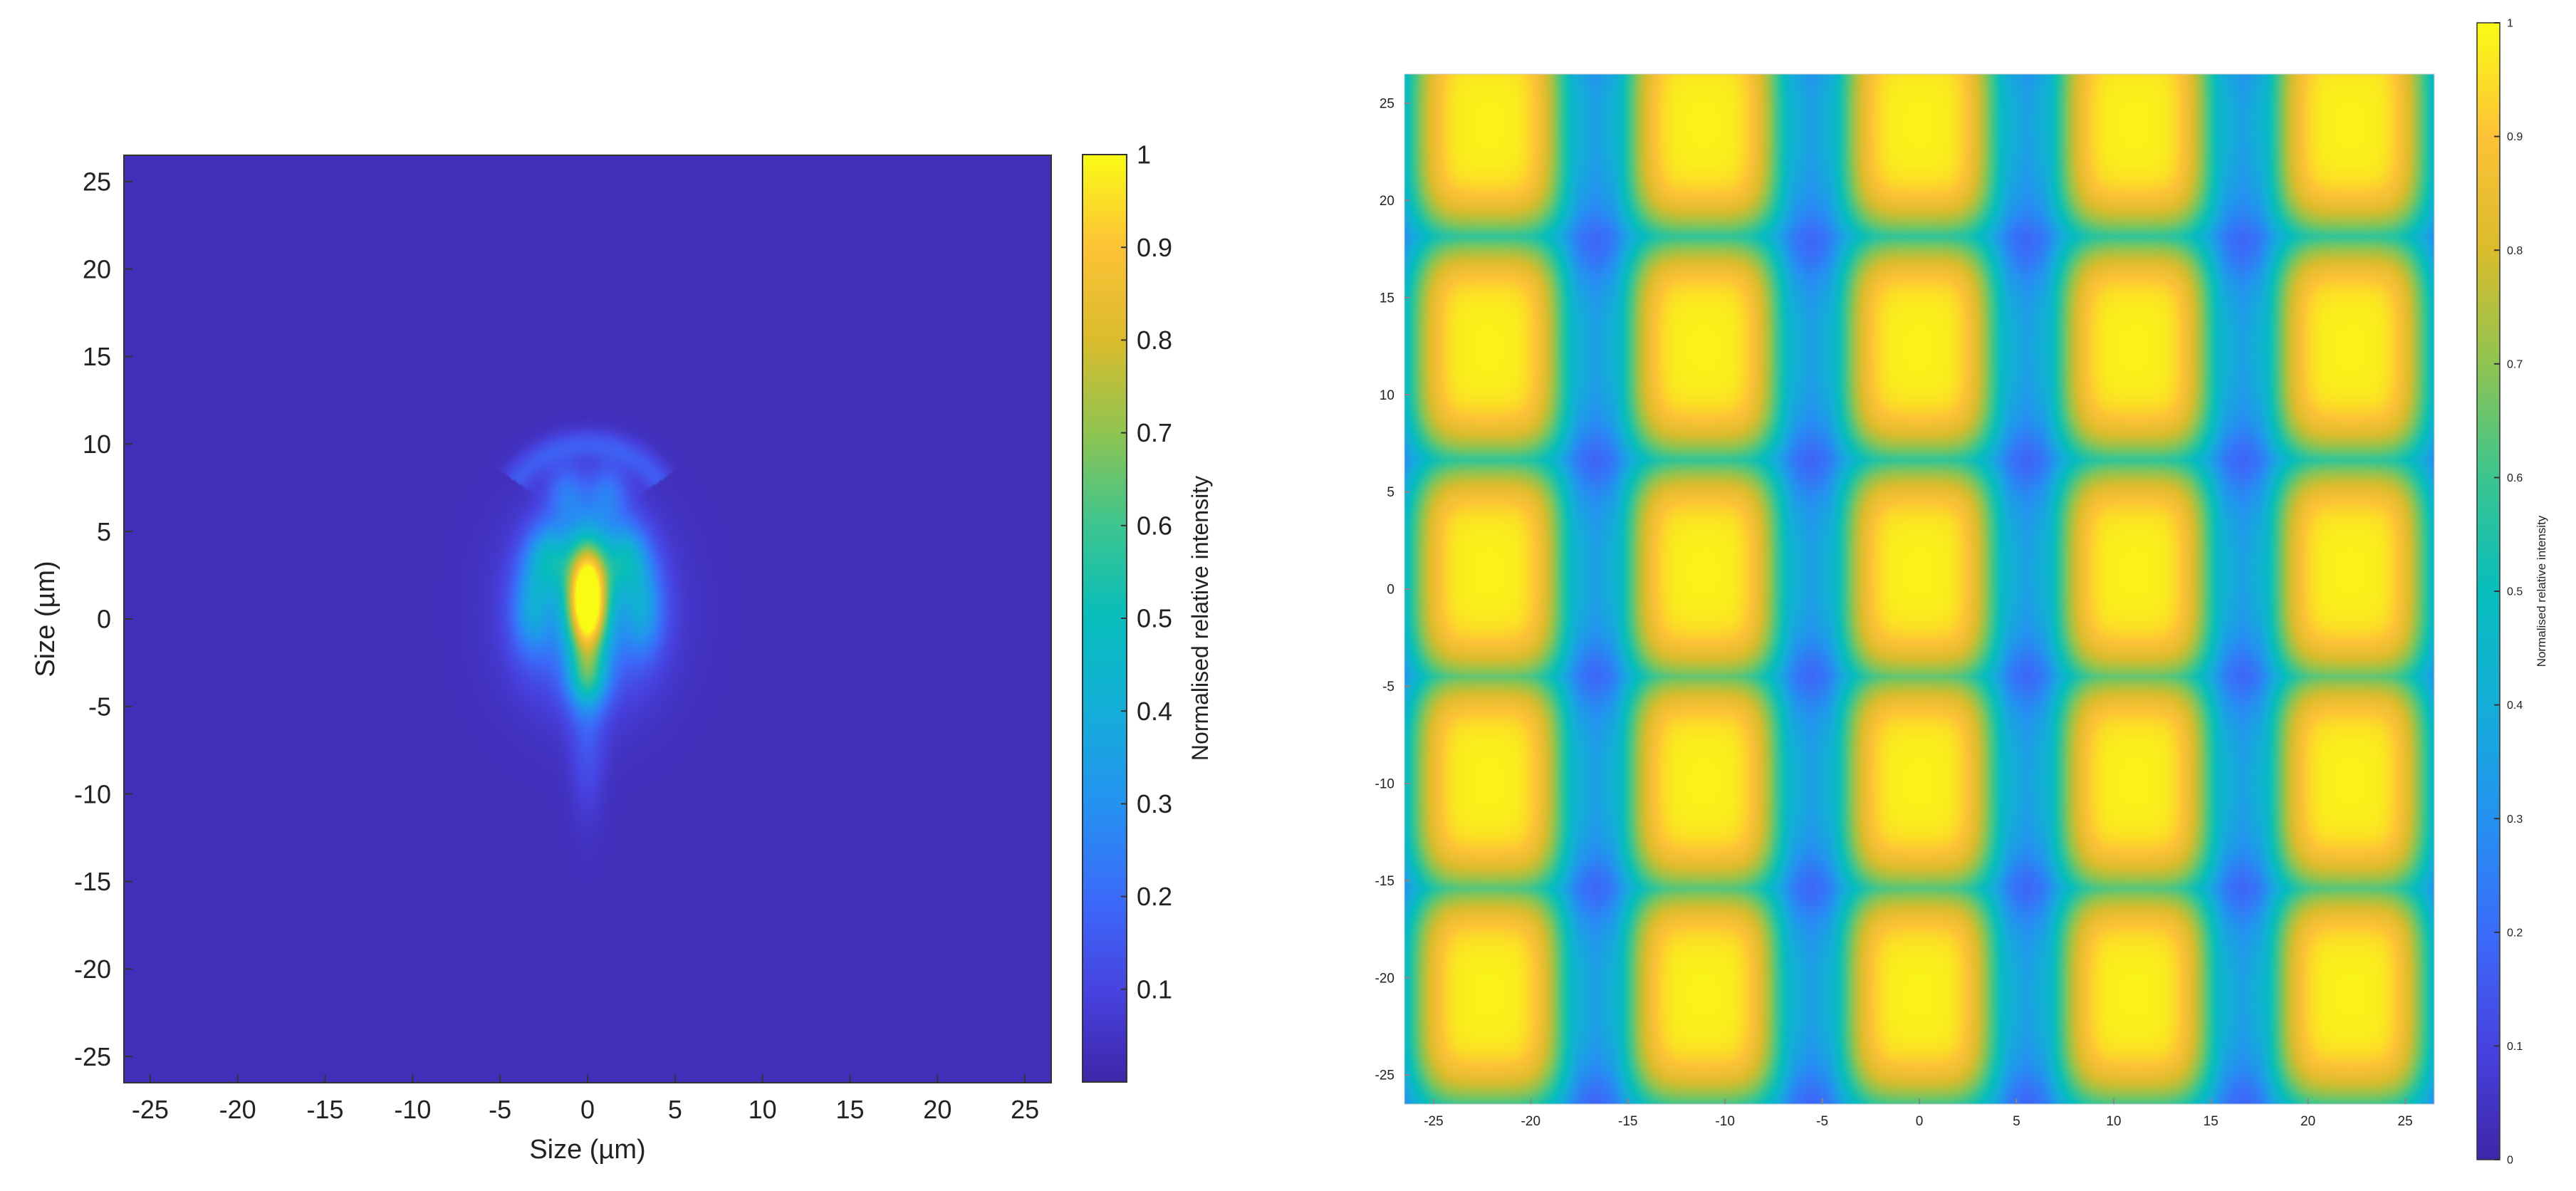  What do you see at coordinates (1104, 618) in the screenshot?
I see `left-colorbar` at bounding box center [1104, 618].